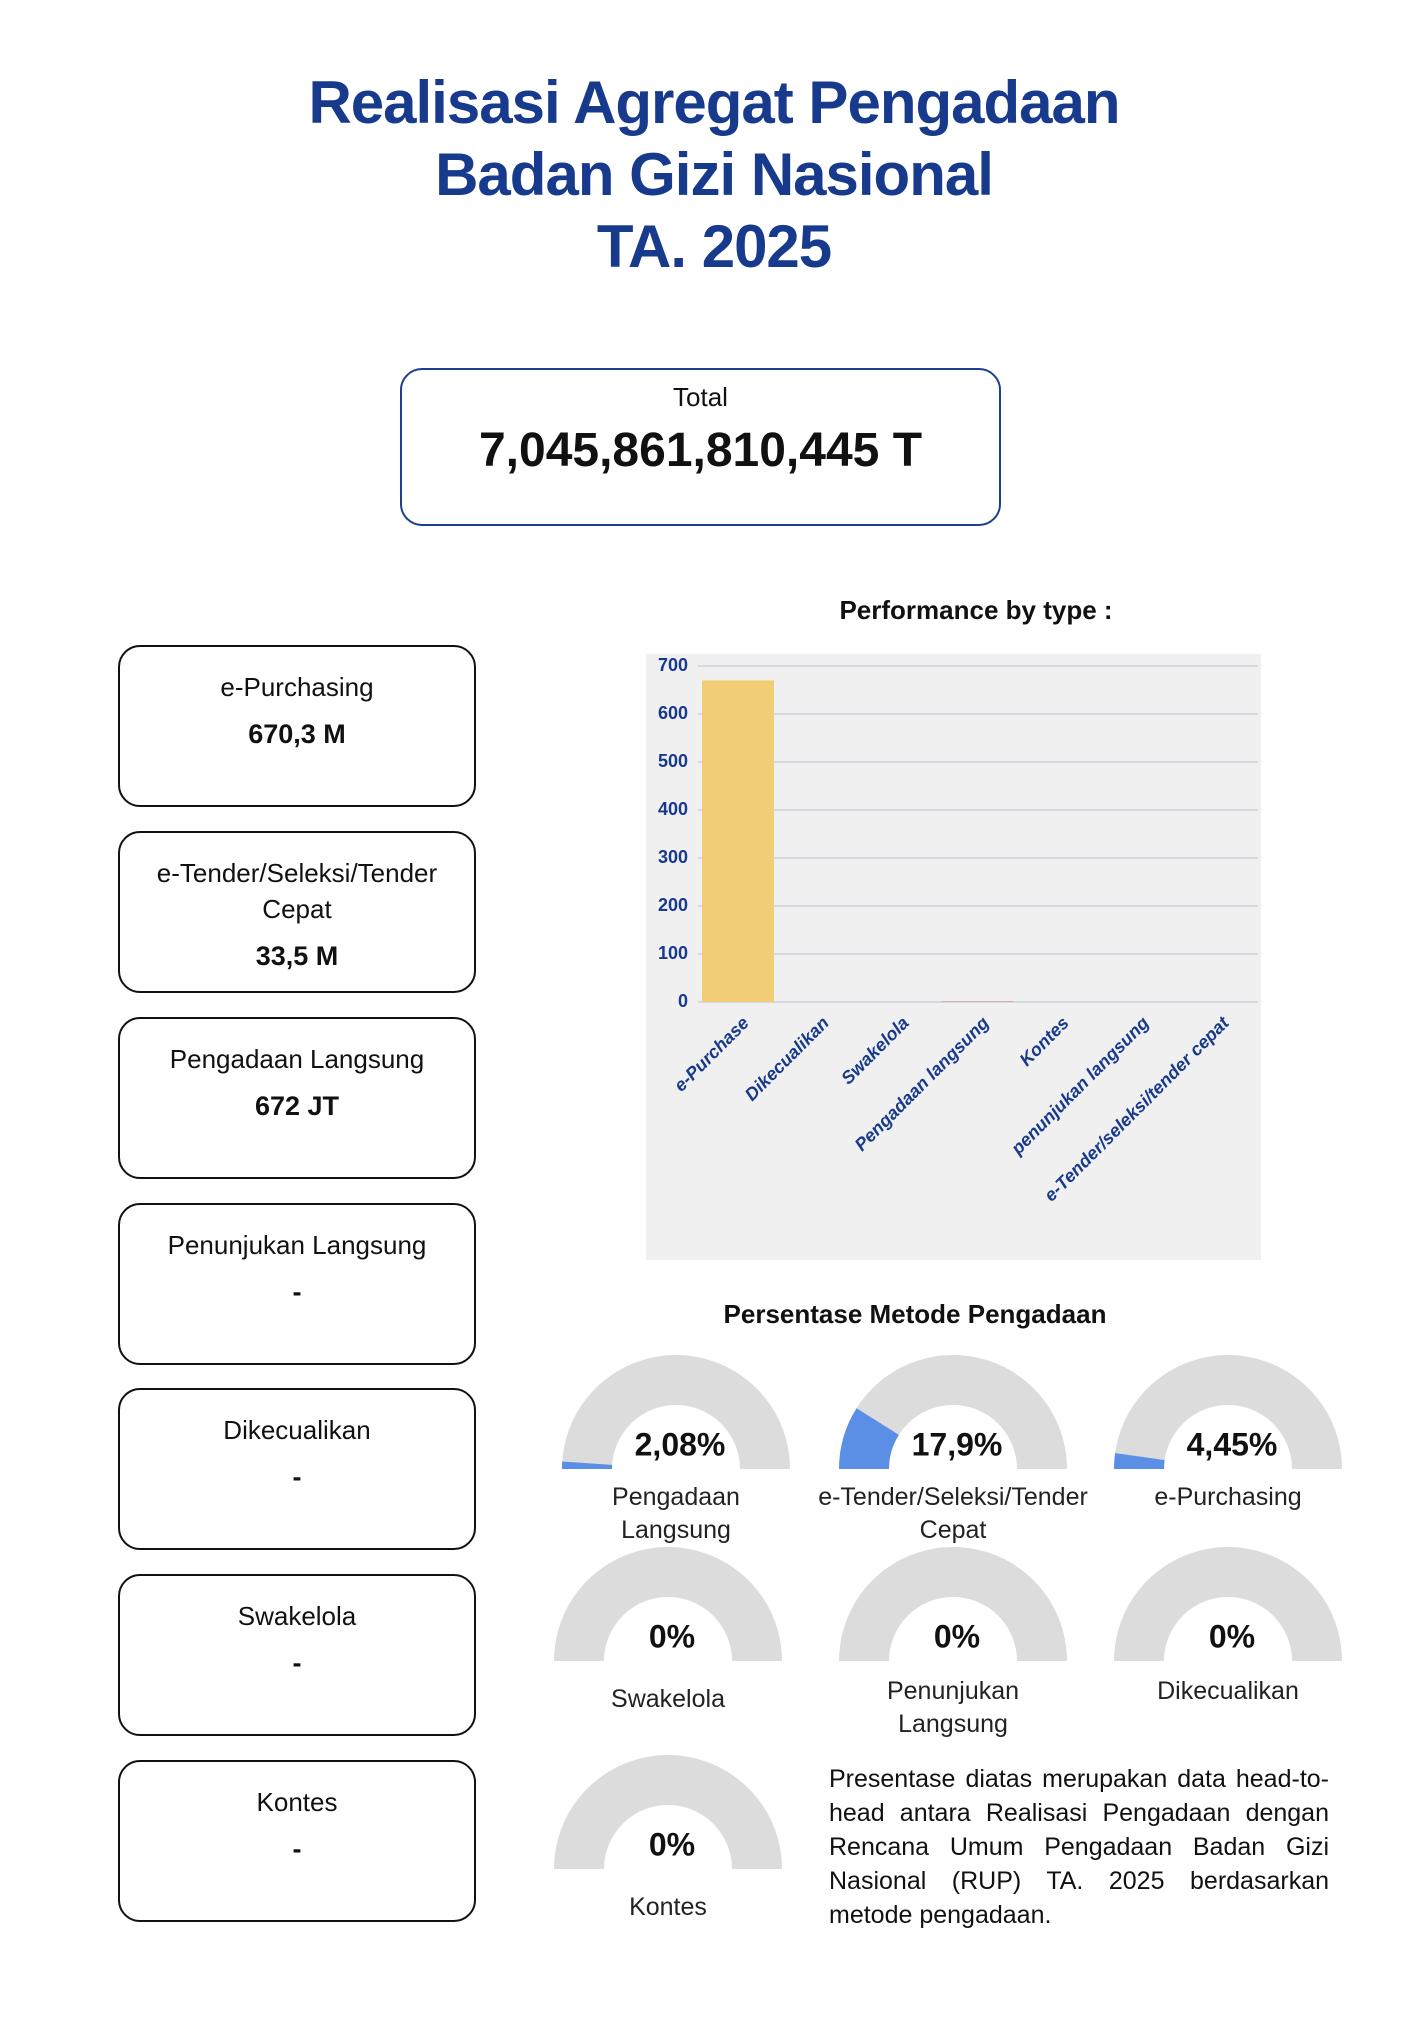 The image size is (1428, 2028). I want to click on gauge-label: Swakelola, so click(668, 1699).